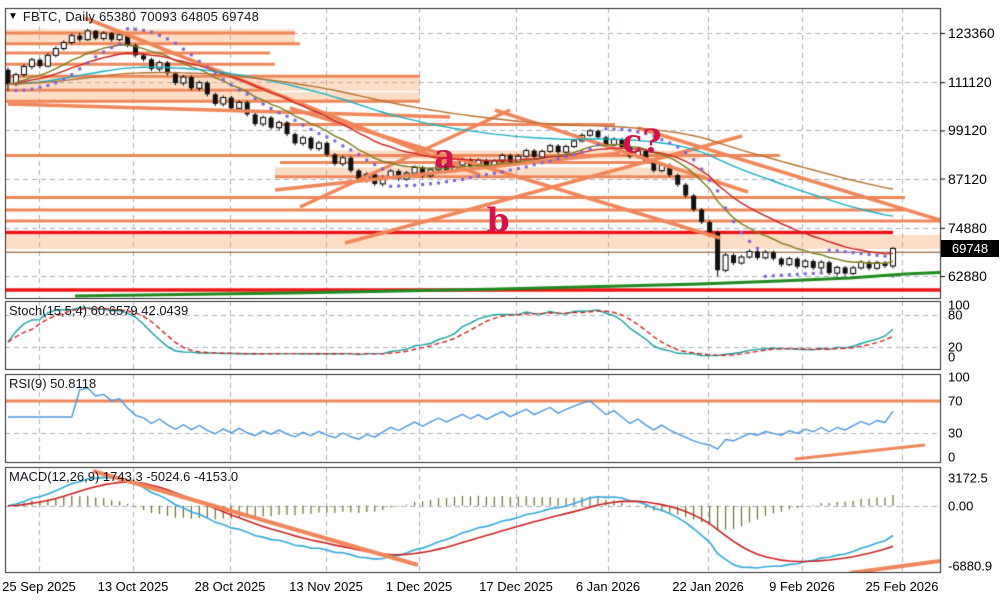  Describe the element at coordinates (955, 347) in the screenshot. I see `stoch-tick-label: 20` at that location.